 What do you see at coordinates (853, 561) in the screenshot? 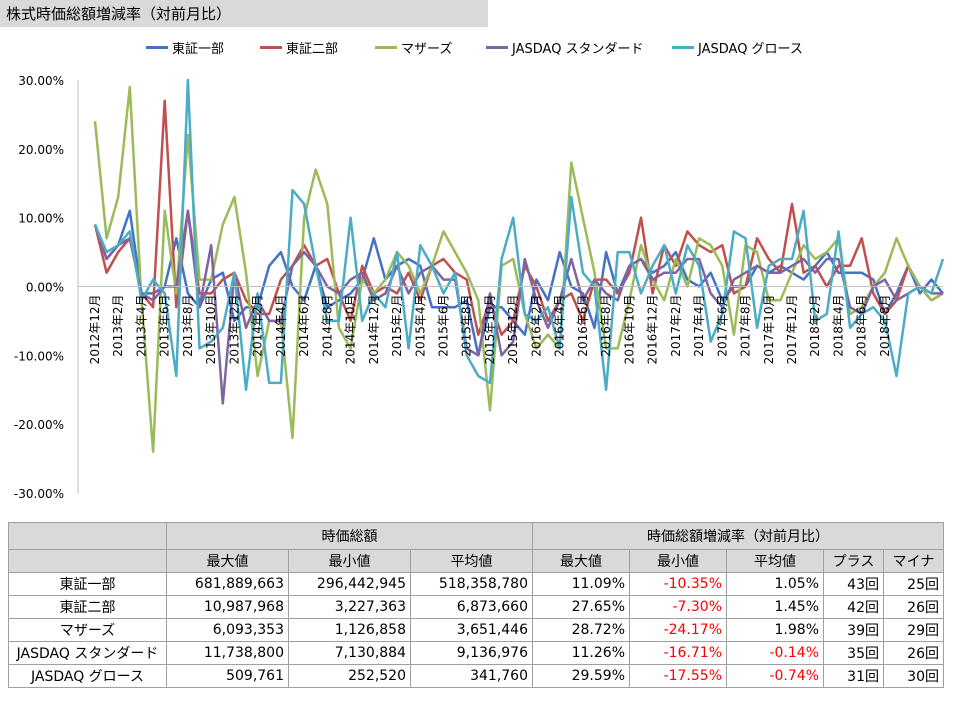
I see `column-header: プラス` at bounding box center [853, 561].